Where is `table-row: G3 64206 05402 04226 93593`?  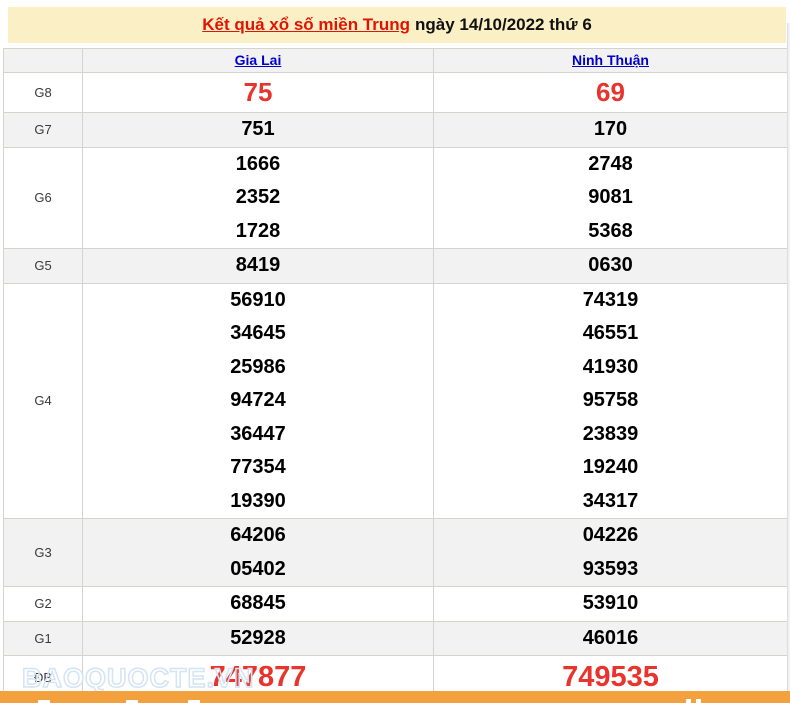
table-row: G3 64206 05402 04226 93593 is located at coordinates (395, 552).